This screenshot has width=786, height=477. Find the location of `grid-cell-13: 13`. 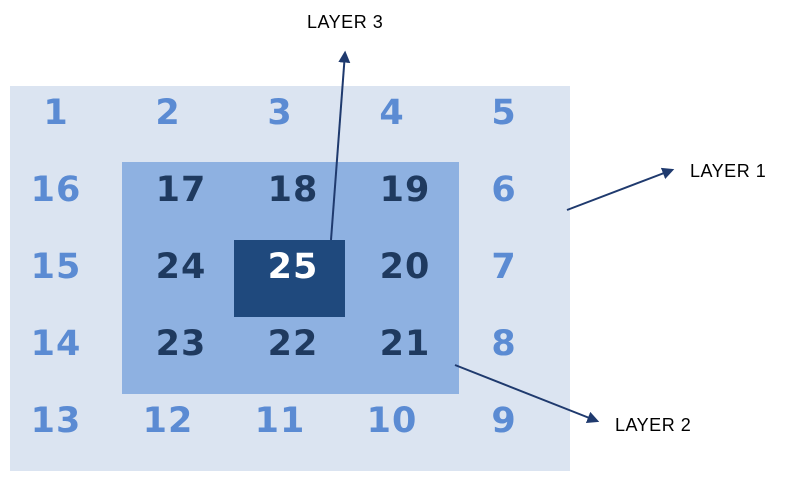

grid-cell-13: 13 is located at coordinates (56, 421).